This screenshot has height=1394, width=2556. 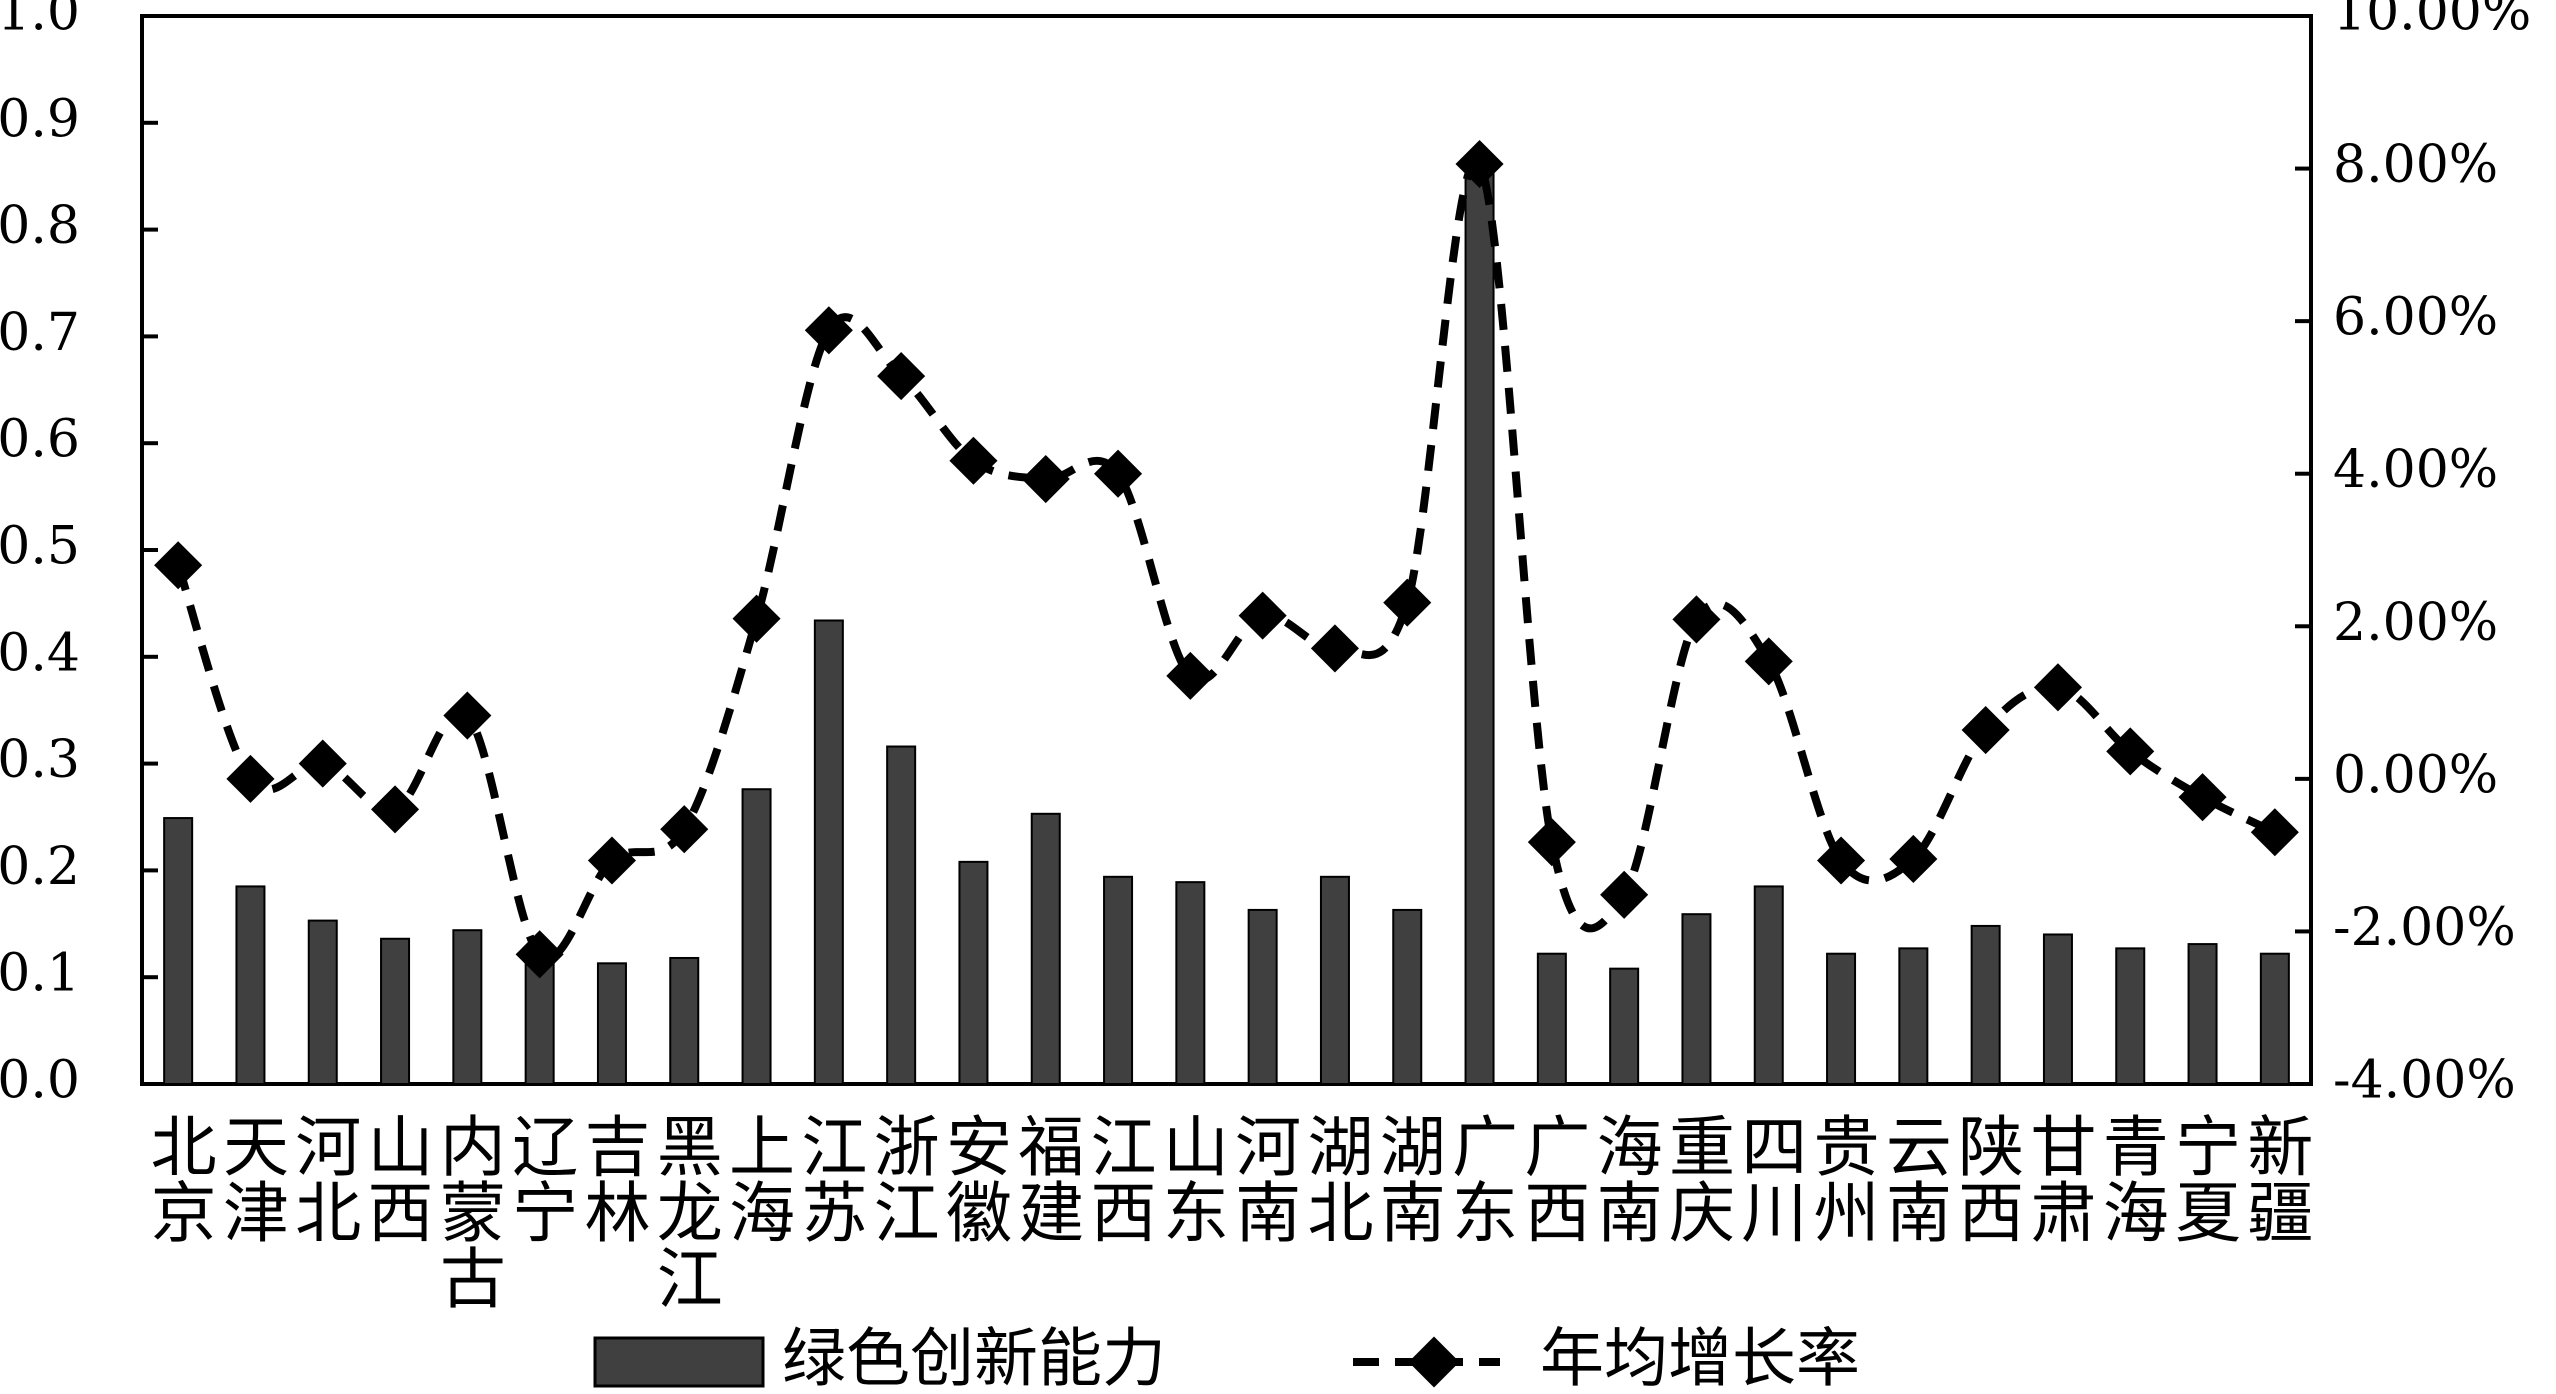 What do you see at coordinates (1407, 1178) in the screenshot?
I see `x-tick-label: 湖南` at bounding box center [1407, 1178].